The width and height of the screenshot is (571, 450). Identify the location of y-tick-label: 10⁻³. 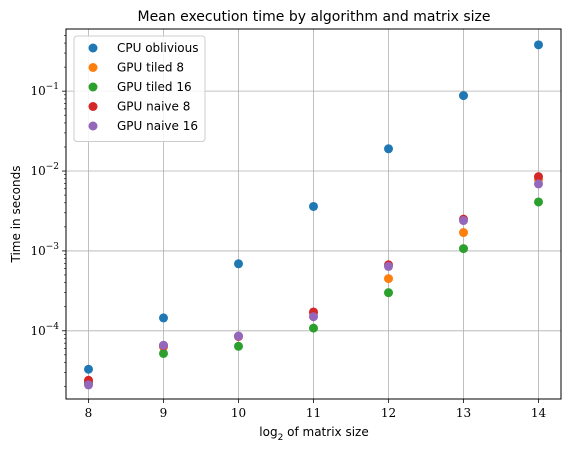
(44, 250).